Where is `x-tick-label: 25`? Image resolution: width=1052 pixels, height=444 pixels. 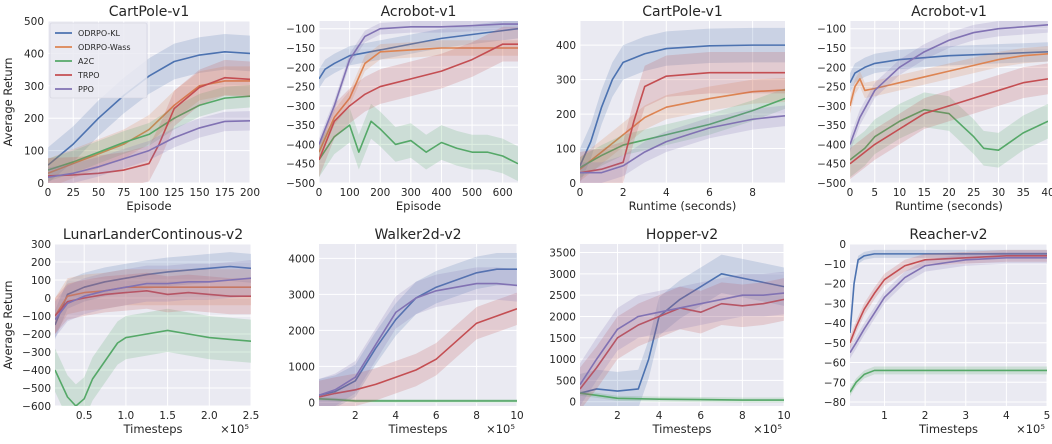
x-tick-label: 25 is located at coordinates (73, 193).